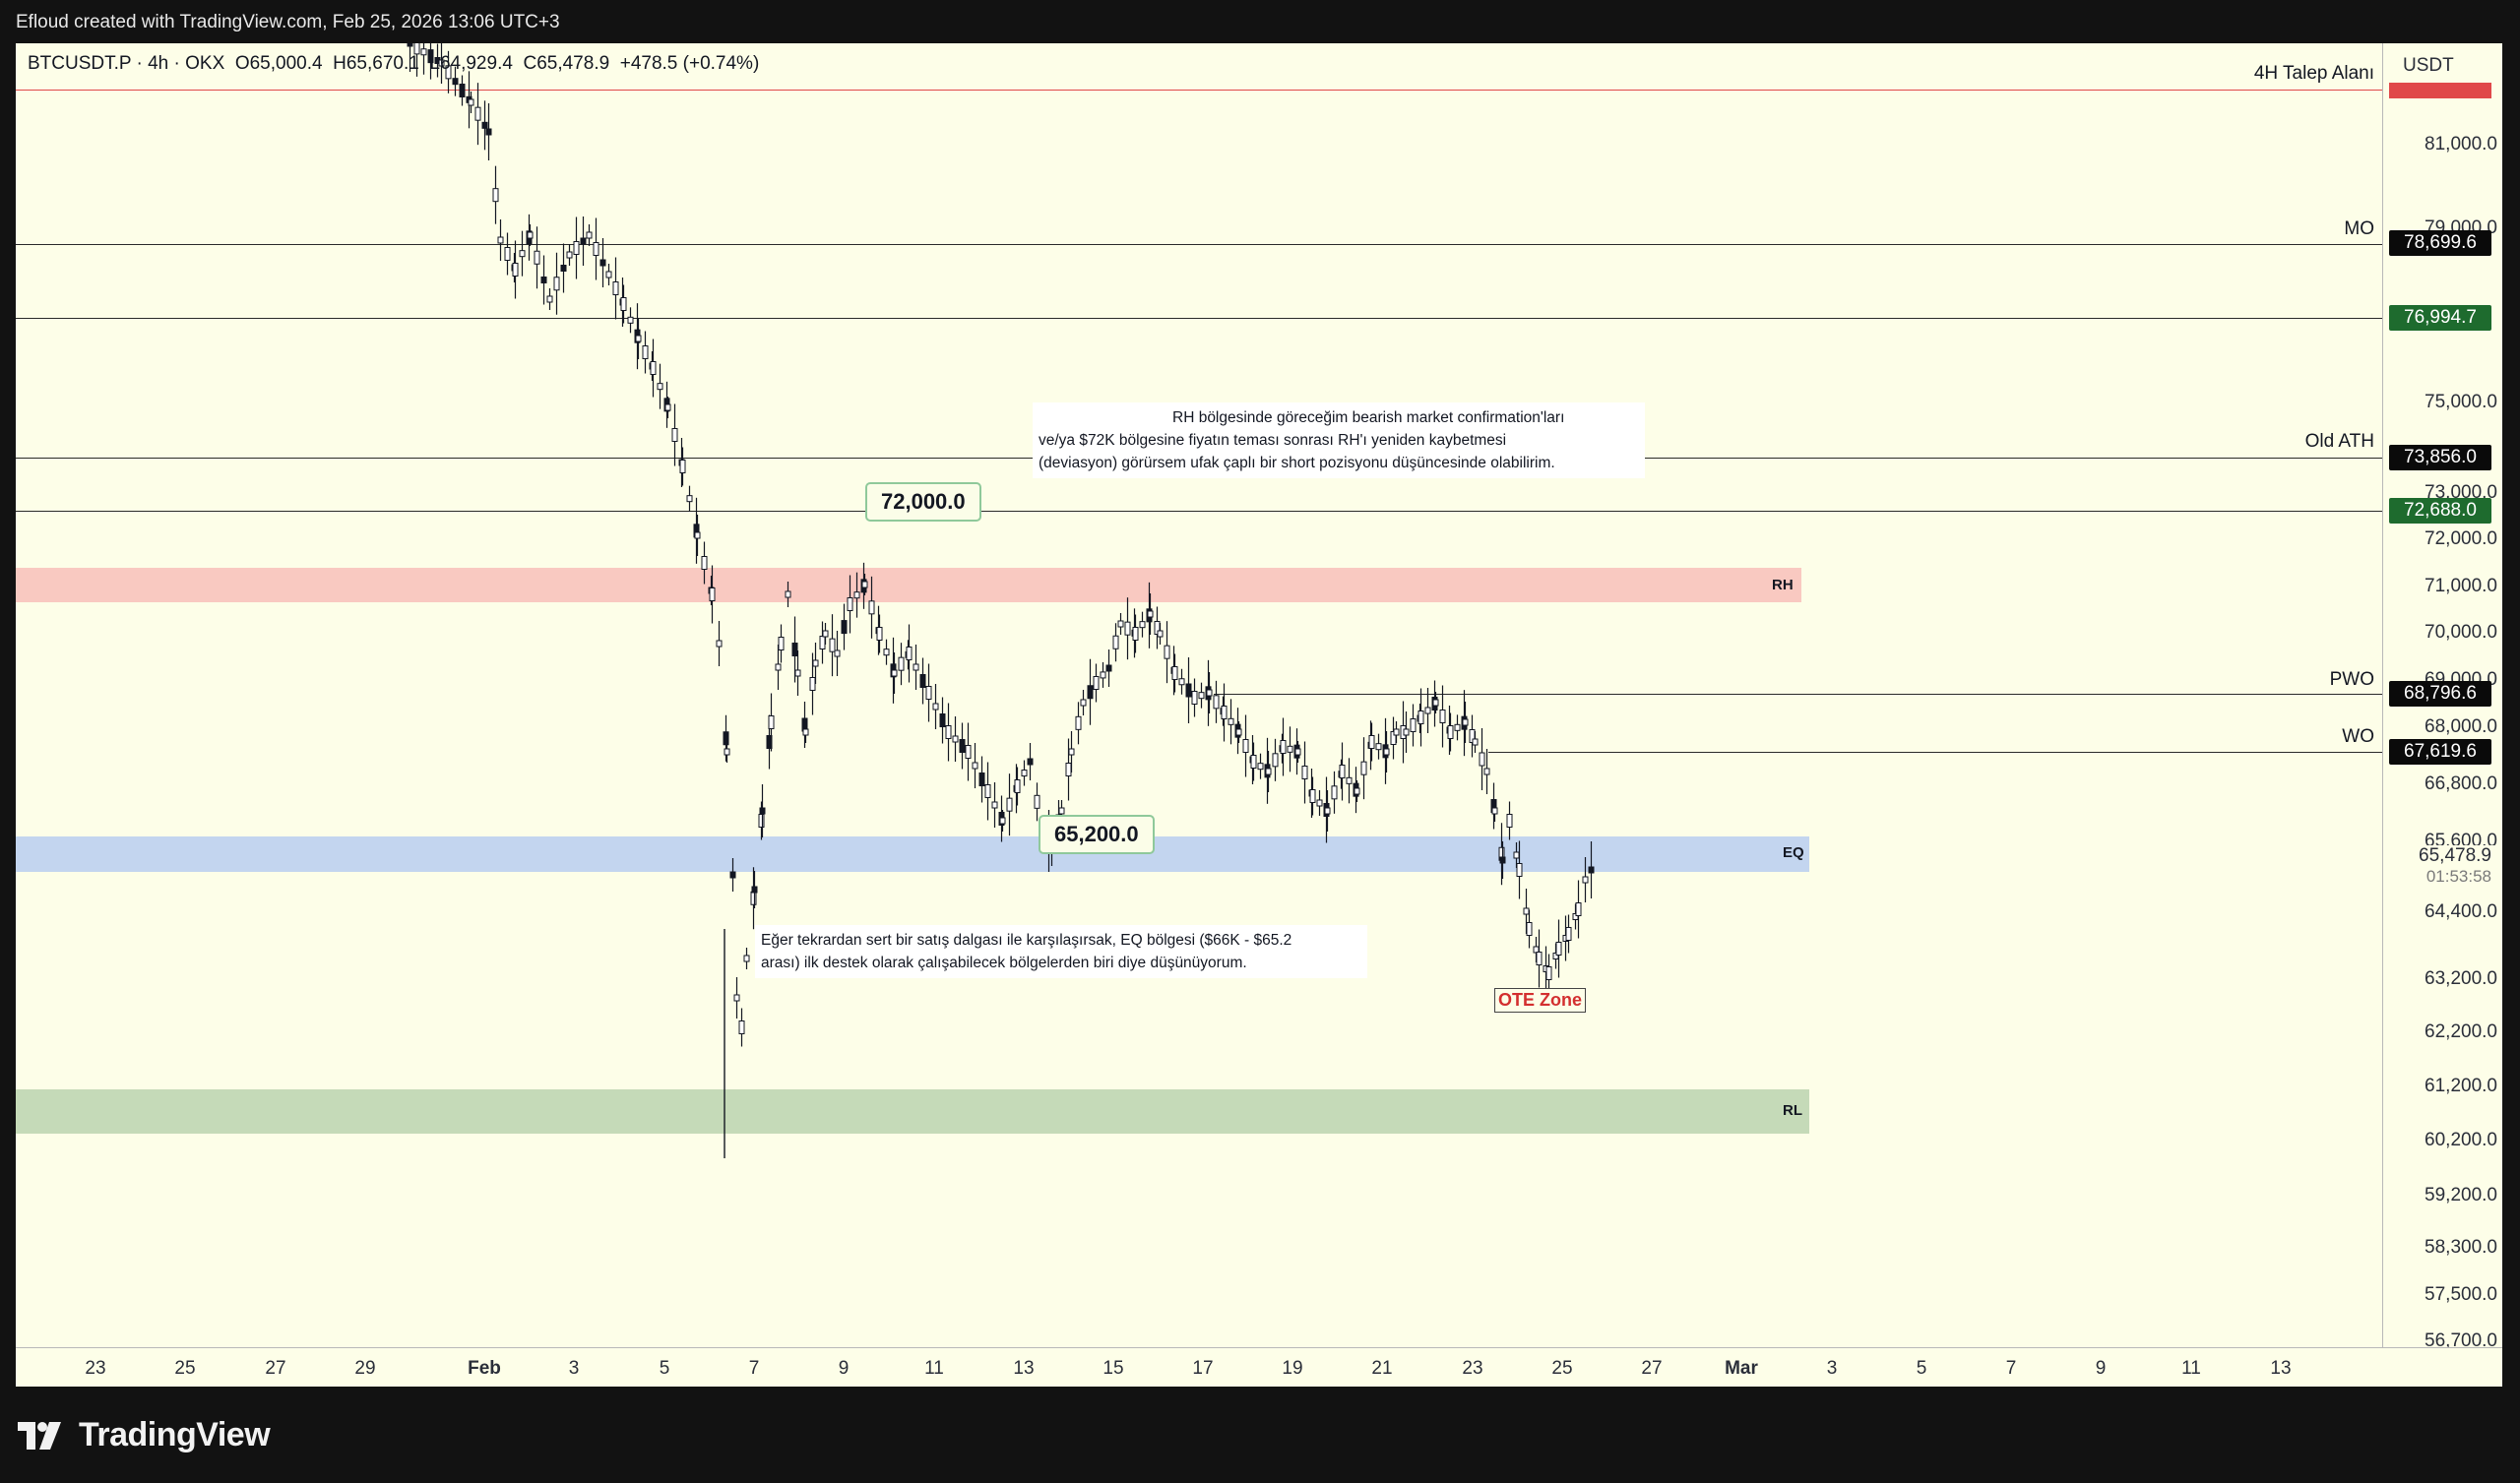 This screenshot has width=2520, height=1483. I want to click on price-axis-label: 60,200.0, so click(2461, 1140).